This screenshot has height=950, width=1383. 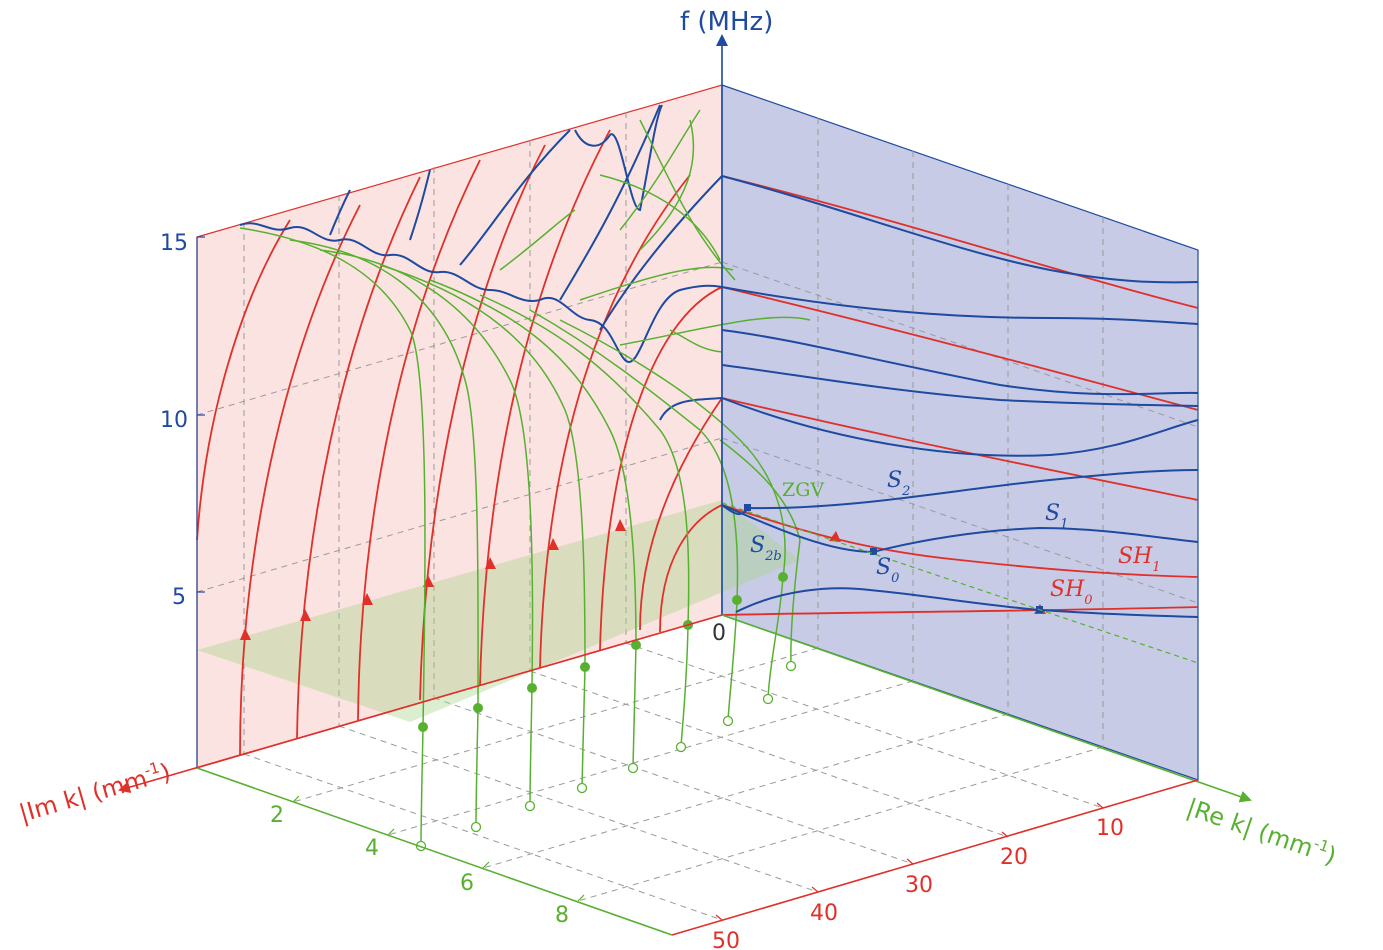 I want to click on f-tick-10: 10, so click(x=174, y=420).